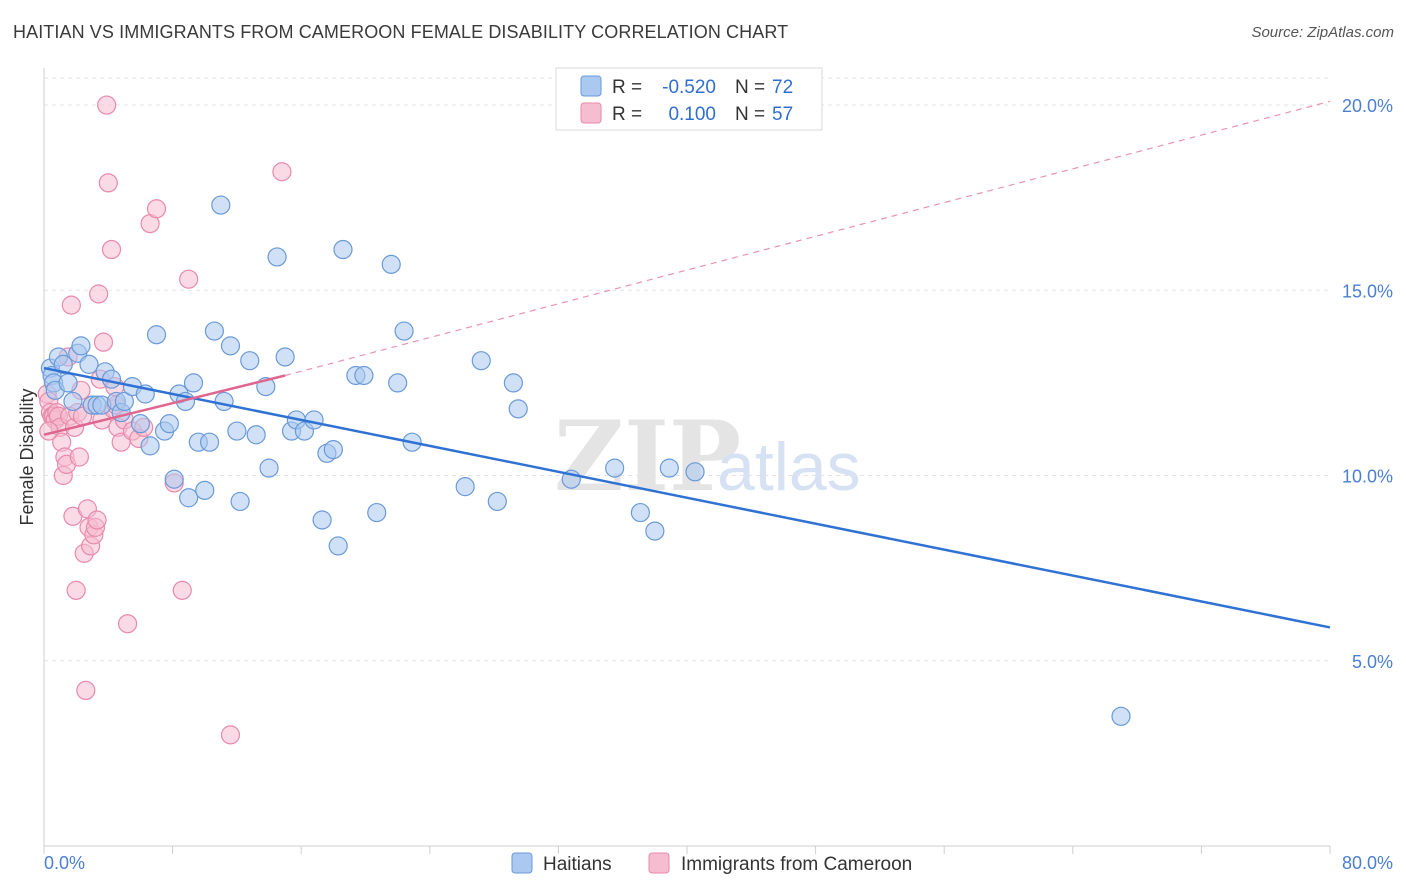 This screenshot has width=1406, height=892. Describe the element at coordinates (789, 467) in the screenshot. I see `watermark-atlas: atlas` at that location.